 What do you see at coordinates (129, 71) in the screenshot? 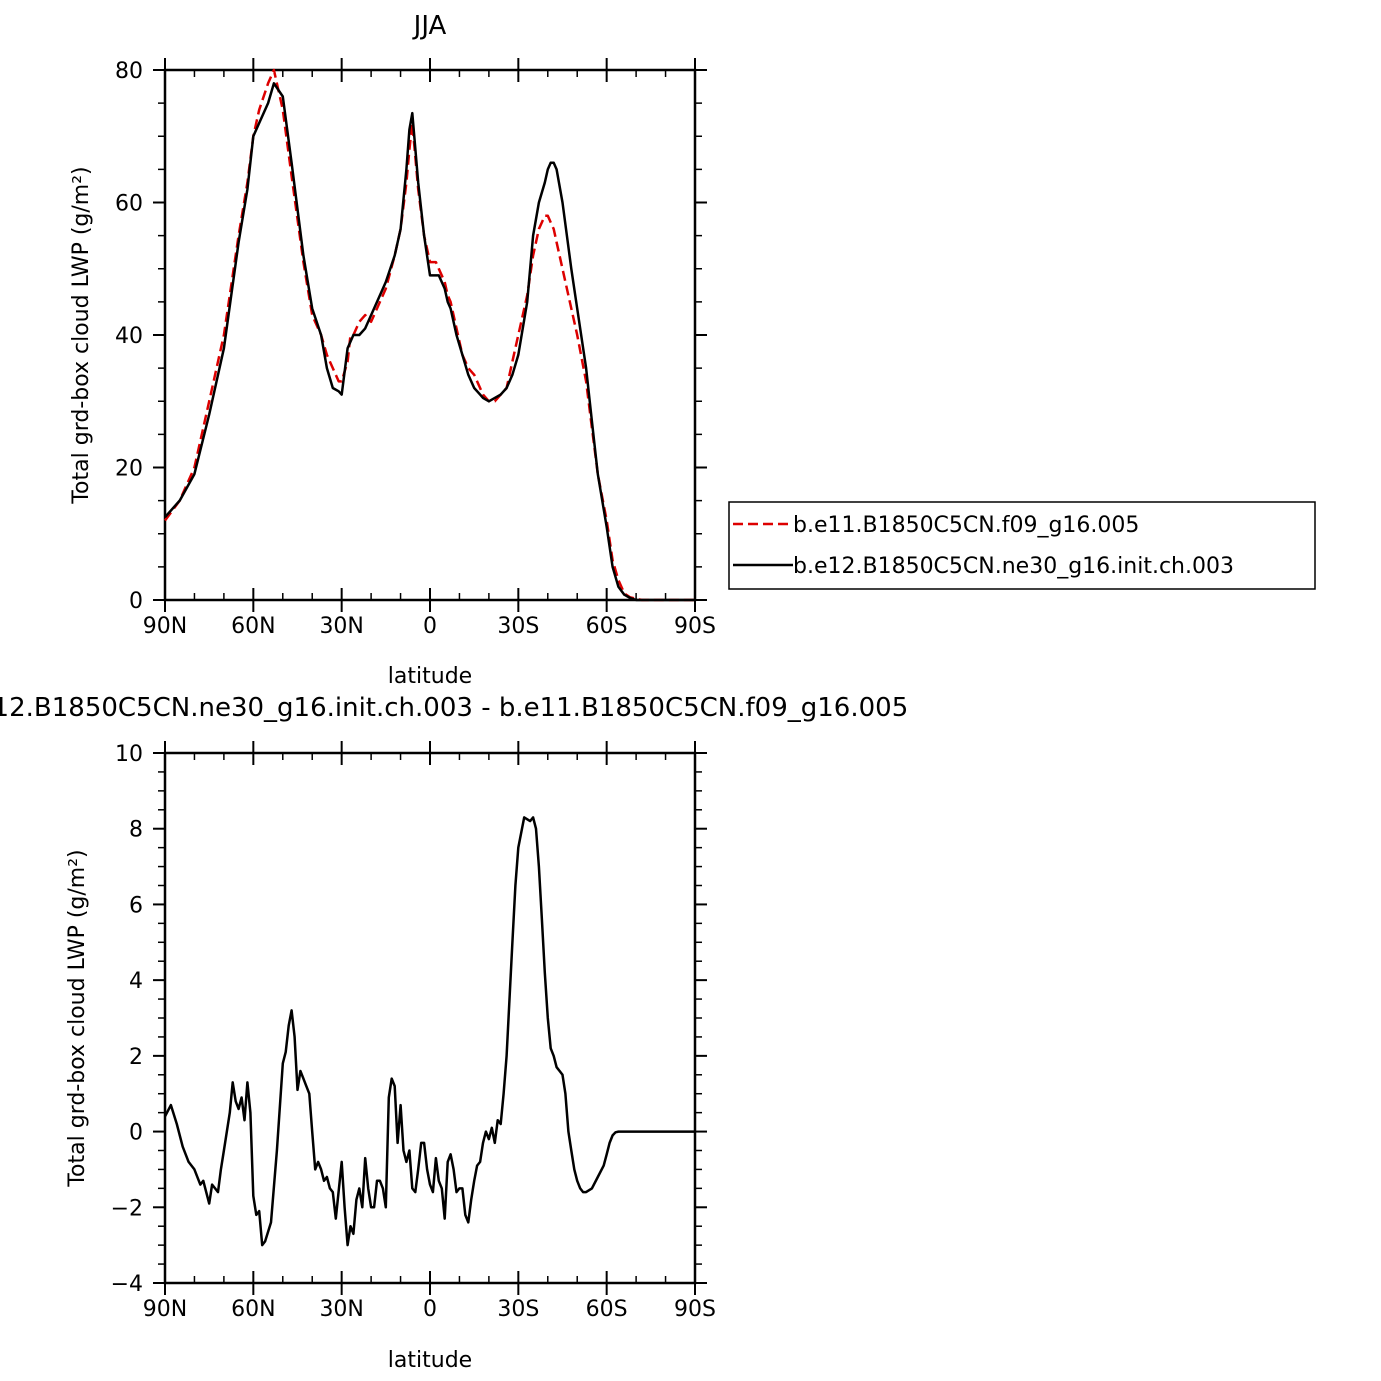
I see `y-tick-label: 80` at bounding box center [129, 71].